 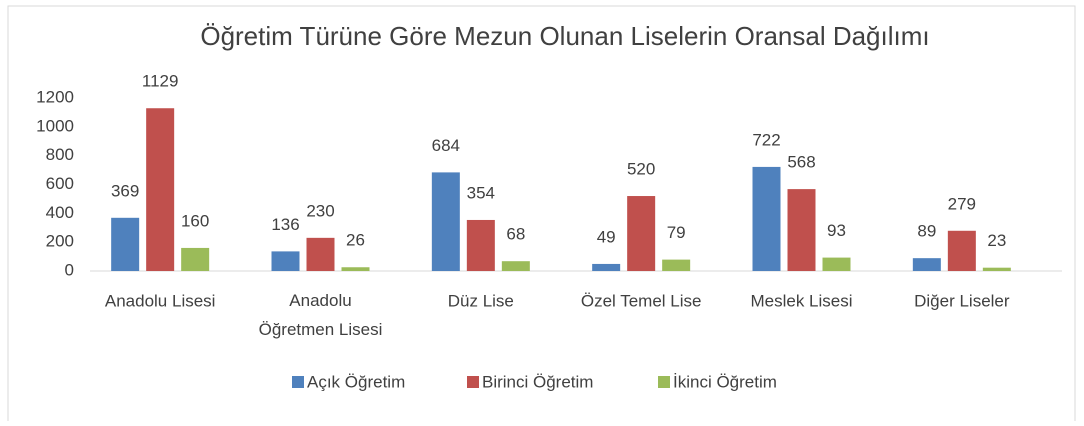 I want to click on data-label: 684, so click(x=446, y=145).